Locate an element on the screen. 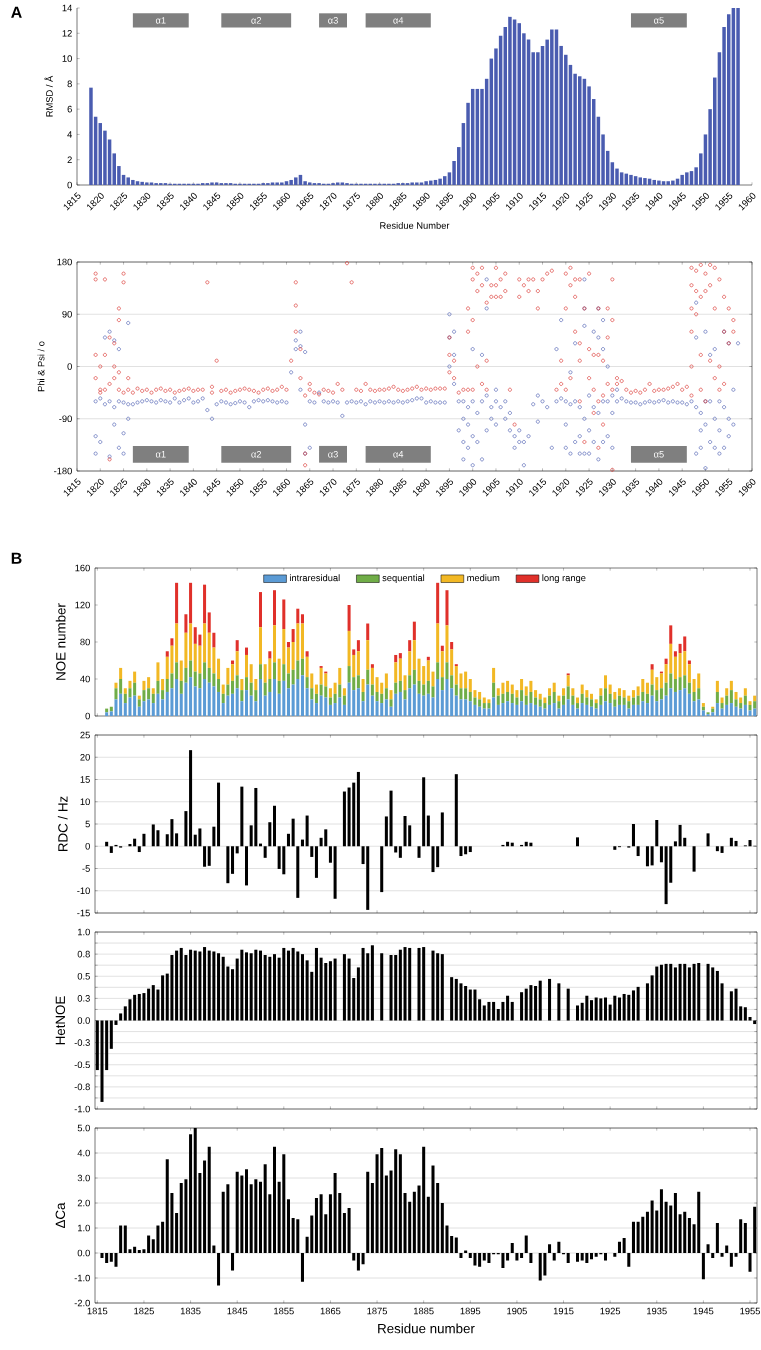 The height and width of the screenshot is (1350, 761). x-tick-label: 1935 is located at coordinates (657, 1311).